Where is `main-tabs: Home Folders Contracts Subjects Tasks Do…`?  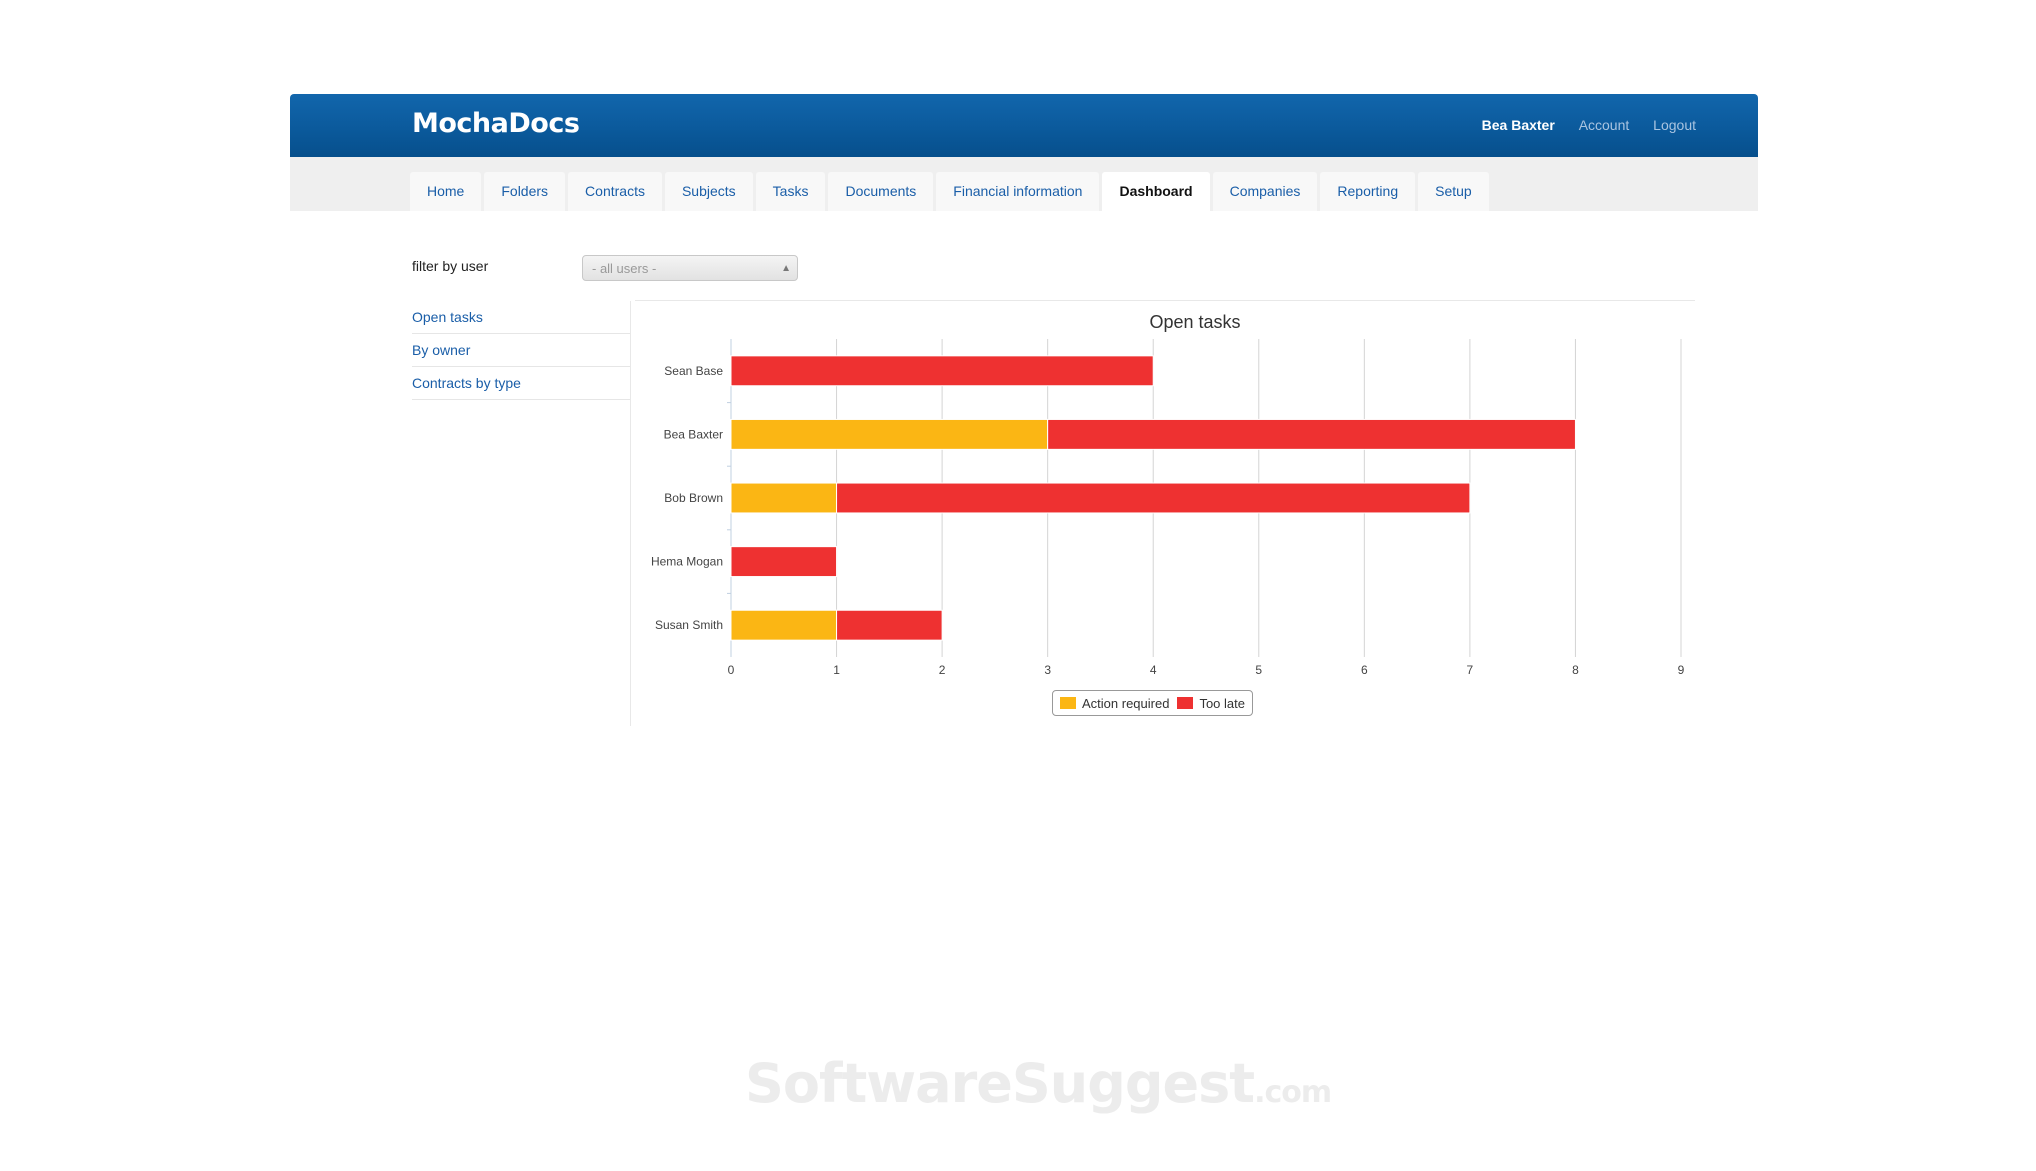
main-tabs: Home Folders Contracts Subjects Tasks Do… is located at coordinates (951, 191).